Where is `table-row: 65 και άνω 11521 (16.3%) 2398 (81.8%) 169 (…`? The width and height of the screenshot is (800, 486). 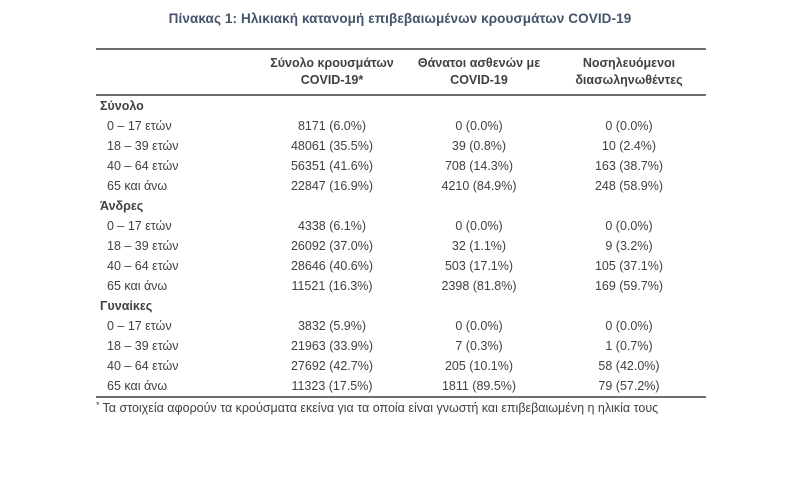
table-row: 65 και άνω 11521 (16.3%) 2398 (81.8%) 169 (… is located at coordinates (401, 286).